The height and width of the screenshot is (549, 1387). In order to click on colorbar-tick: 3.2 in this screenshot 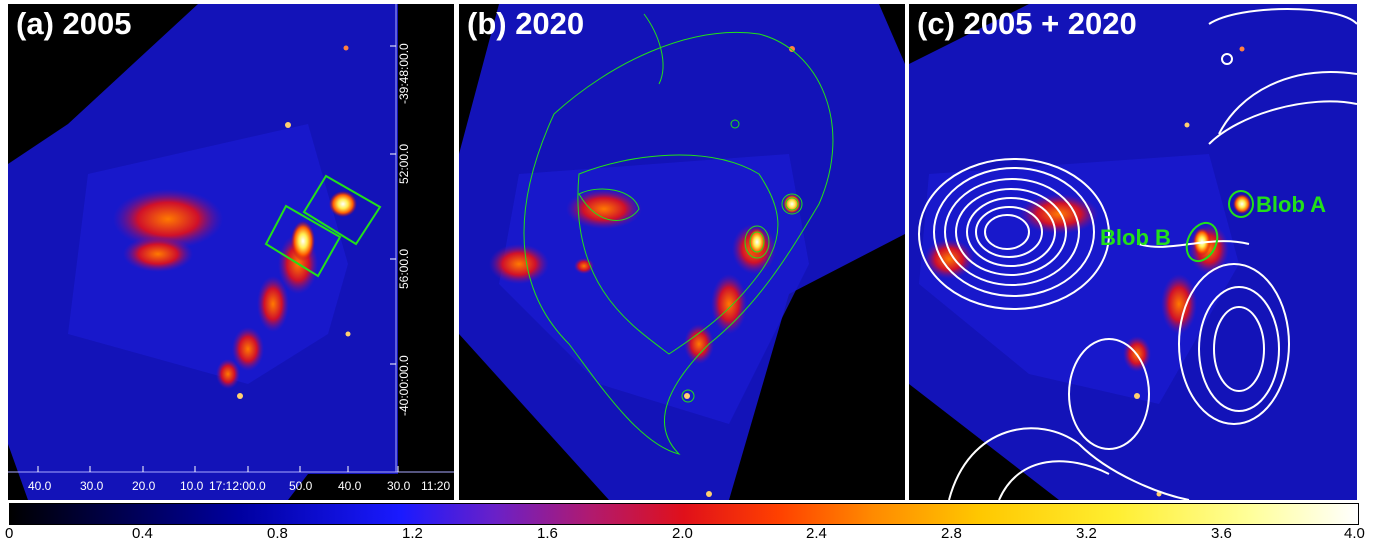, I will do `click(1086, 533)`.